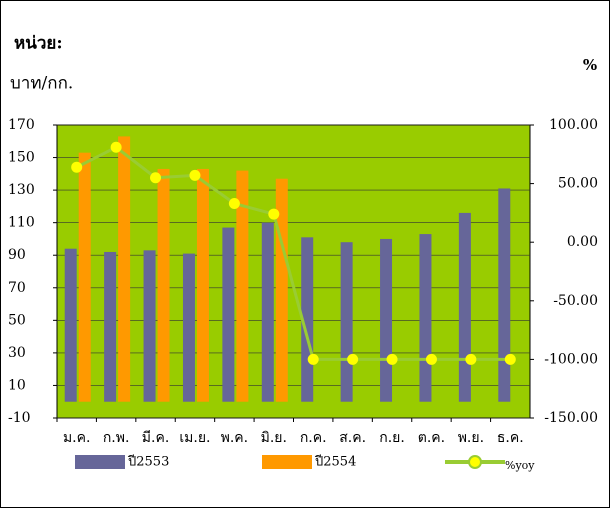 Image resolution: width=610 pixels, height=508 pixels. What do you see at coordinates (510, 438) in the screenshot?
I see `x-tick-label: ธ.ค.` at bounding box center [510, 438].